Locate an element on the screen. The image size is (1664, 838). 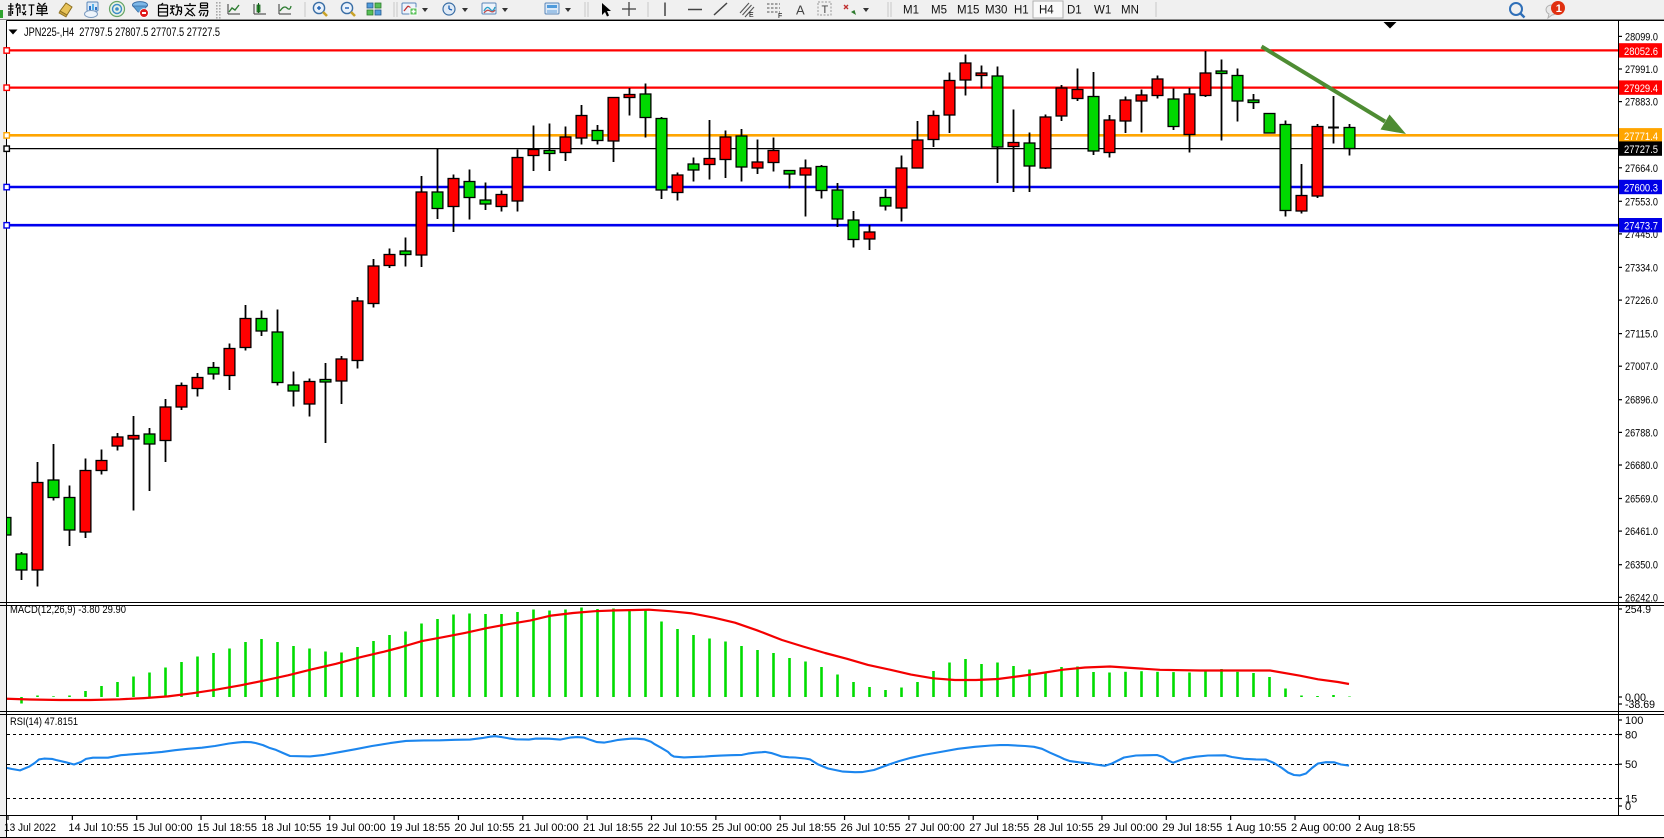
svg-text: 19 Jul 00:00 is located at coordinates (356, 828).